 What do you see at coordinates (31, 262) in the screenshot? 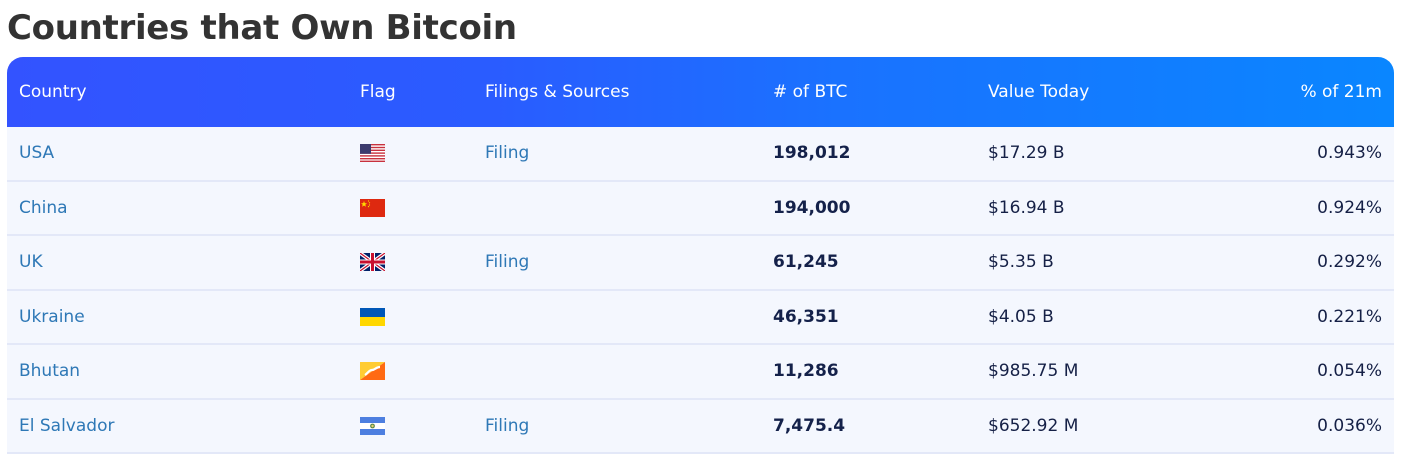
I see `country-link: UK` at bounding box center [31, 262].